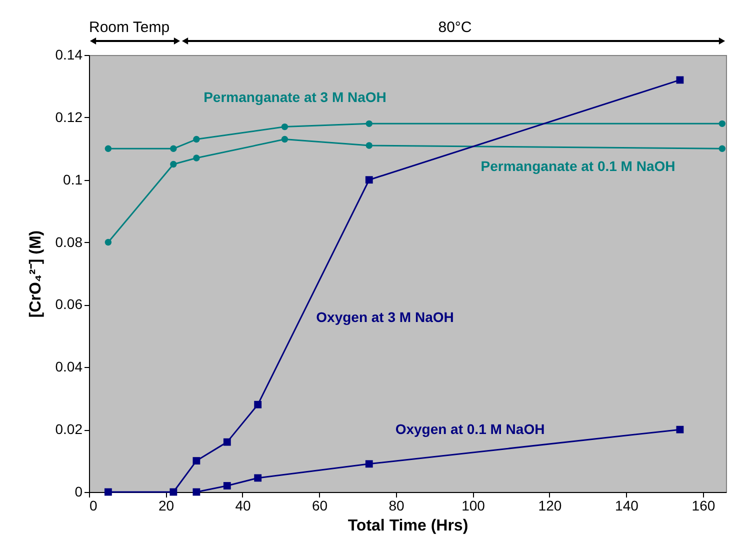 The image size is (730, 550). What do you see at coordinates (166, 506) in the screenshot?
I see `x-tick-label: 20` at bounding box center [166, 506].